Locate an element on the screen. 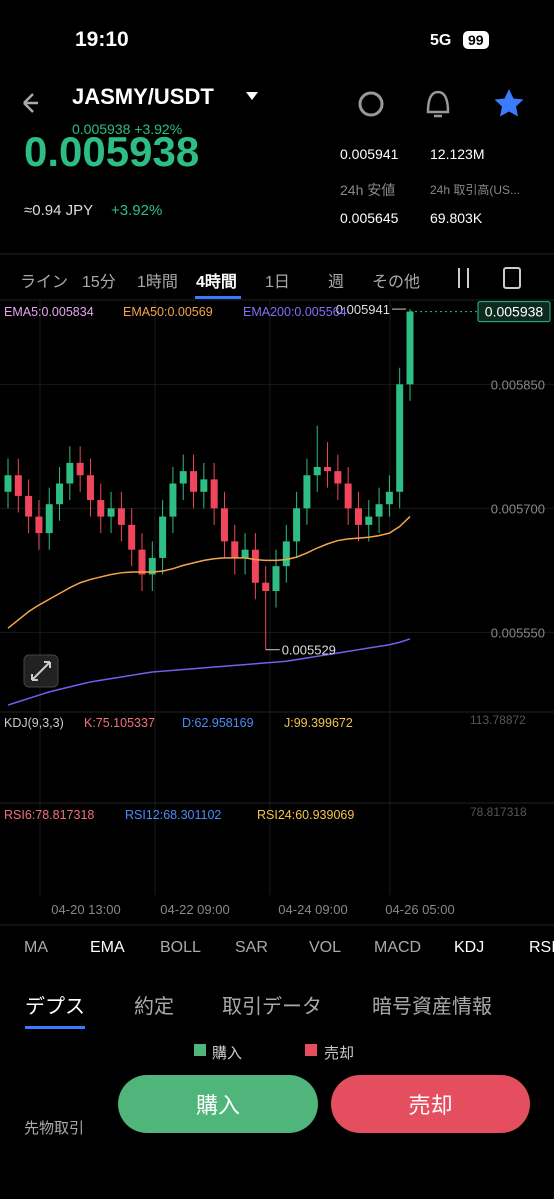 This screenshot has height=1199, width=554. indicator-tab: SAR is located at coordinates (251, 947).